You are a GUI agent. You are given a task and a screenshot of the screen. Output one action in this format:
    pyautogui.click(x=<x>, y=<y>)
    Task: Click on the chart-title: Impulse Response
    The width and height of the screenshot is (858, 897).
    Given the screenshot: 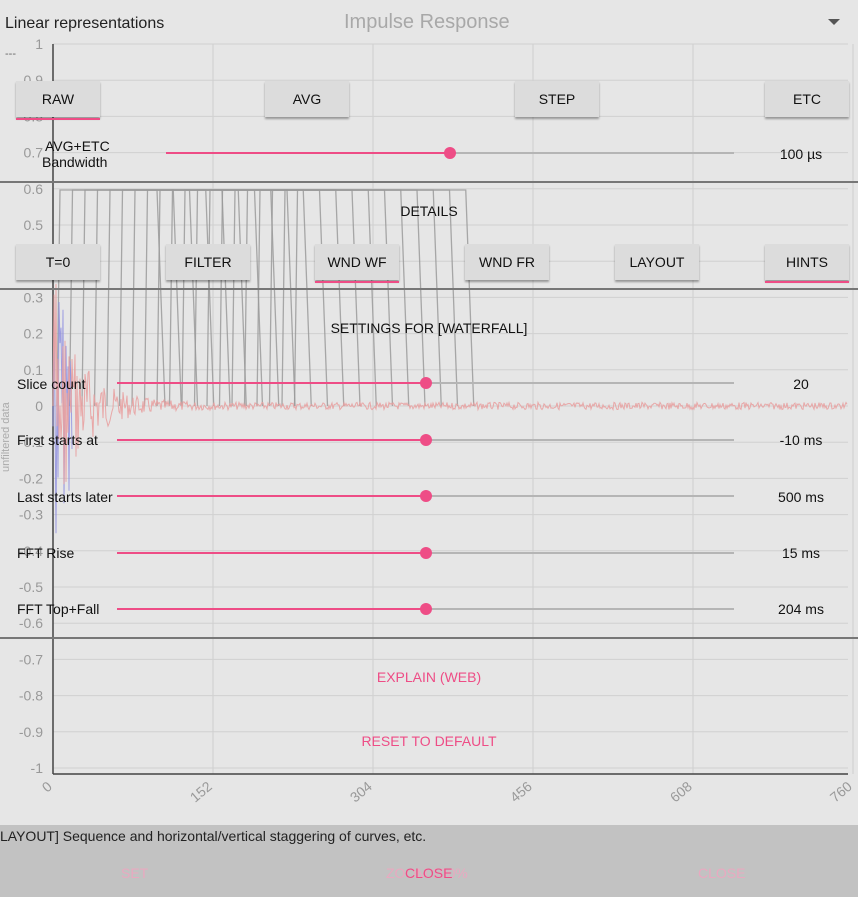 What is the action you would take?
    pyautogui.click(x=427, y=22)
    